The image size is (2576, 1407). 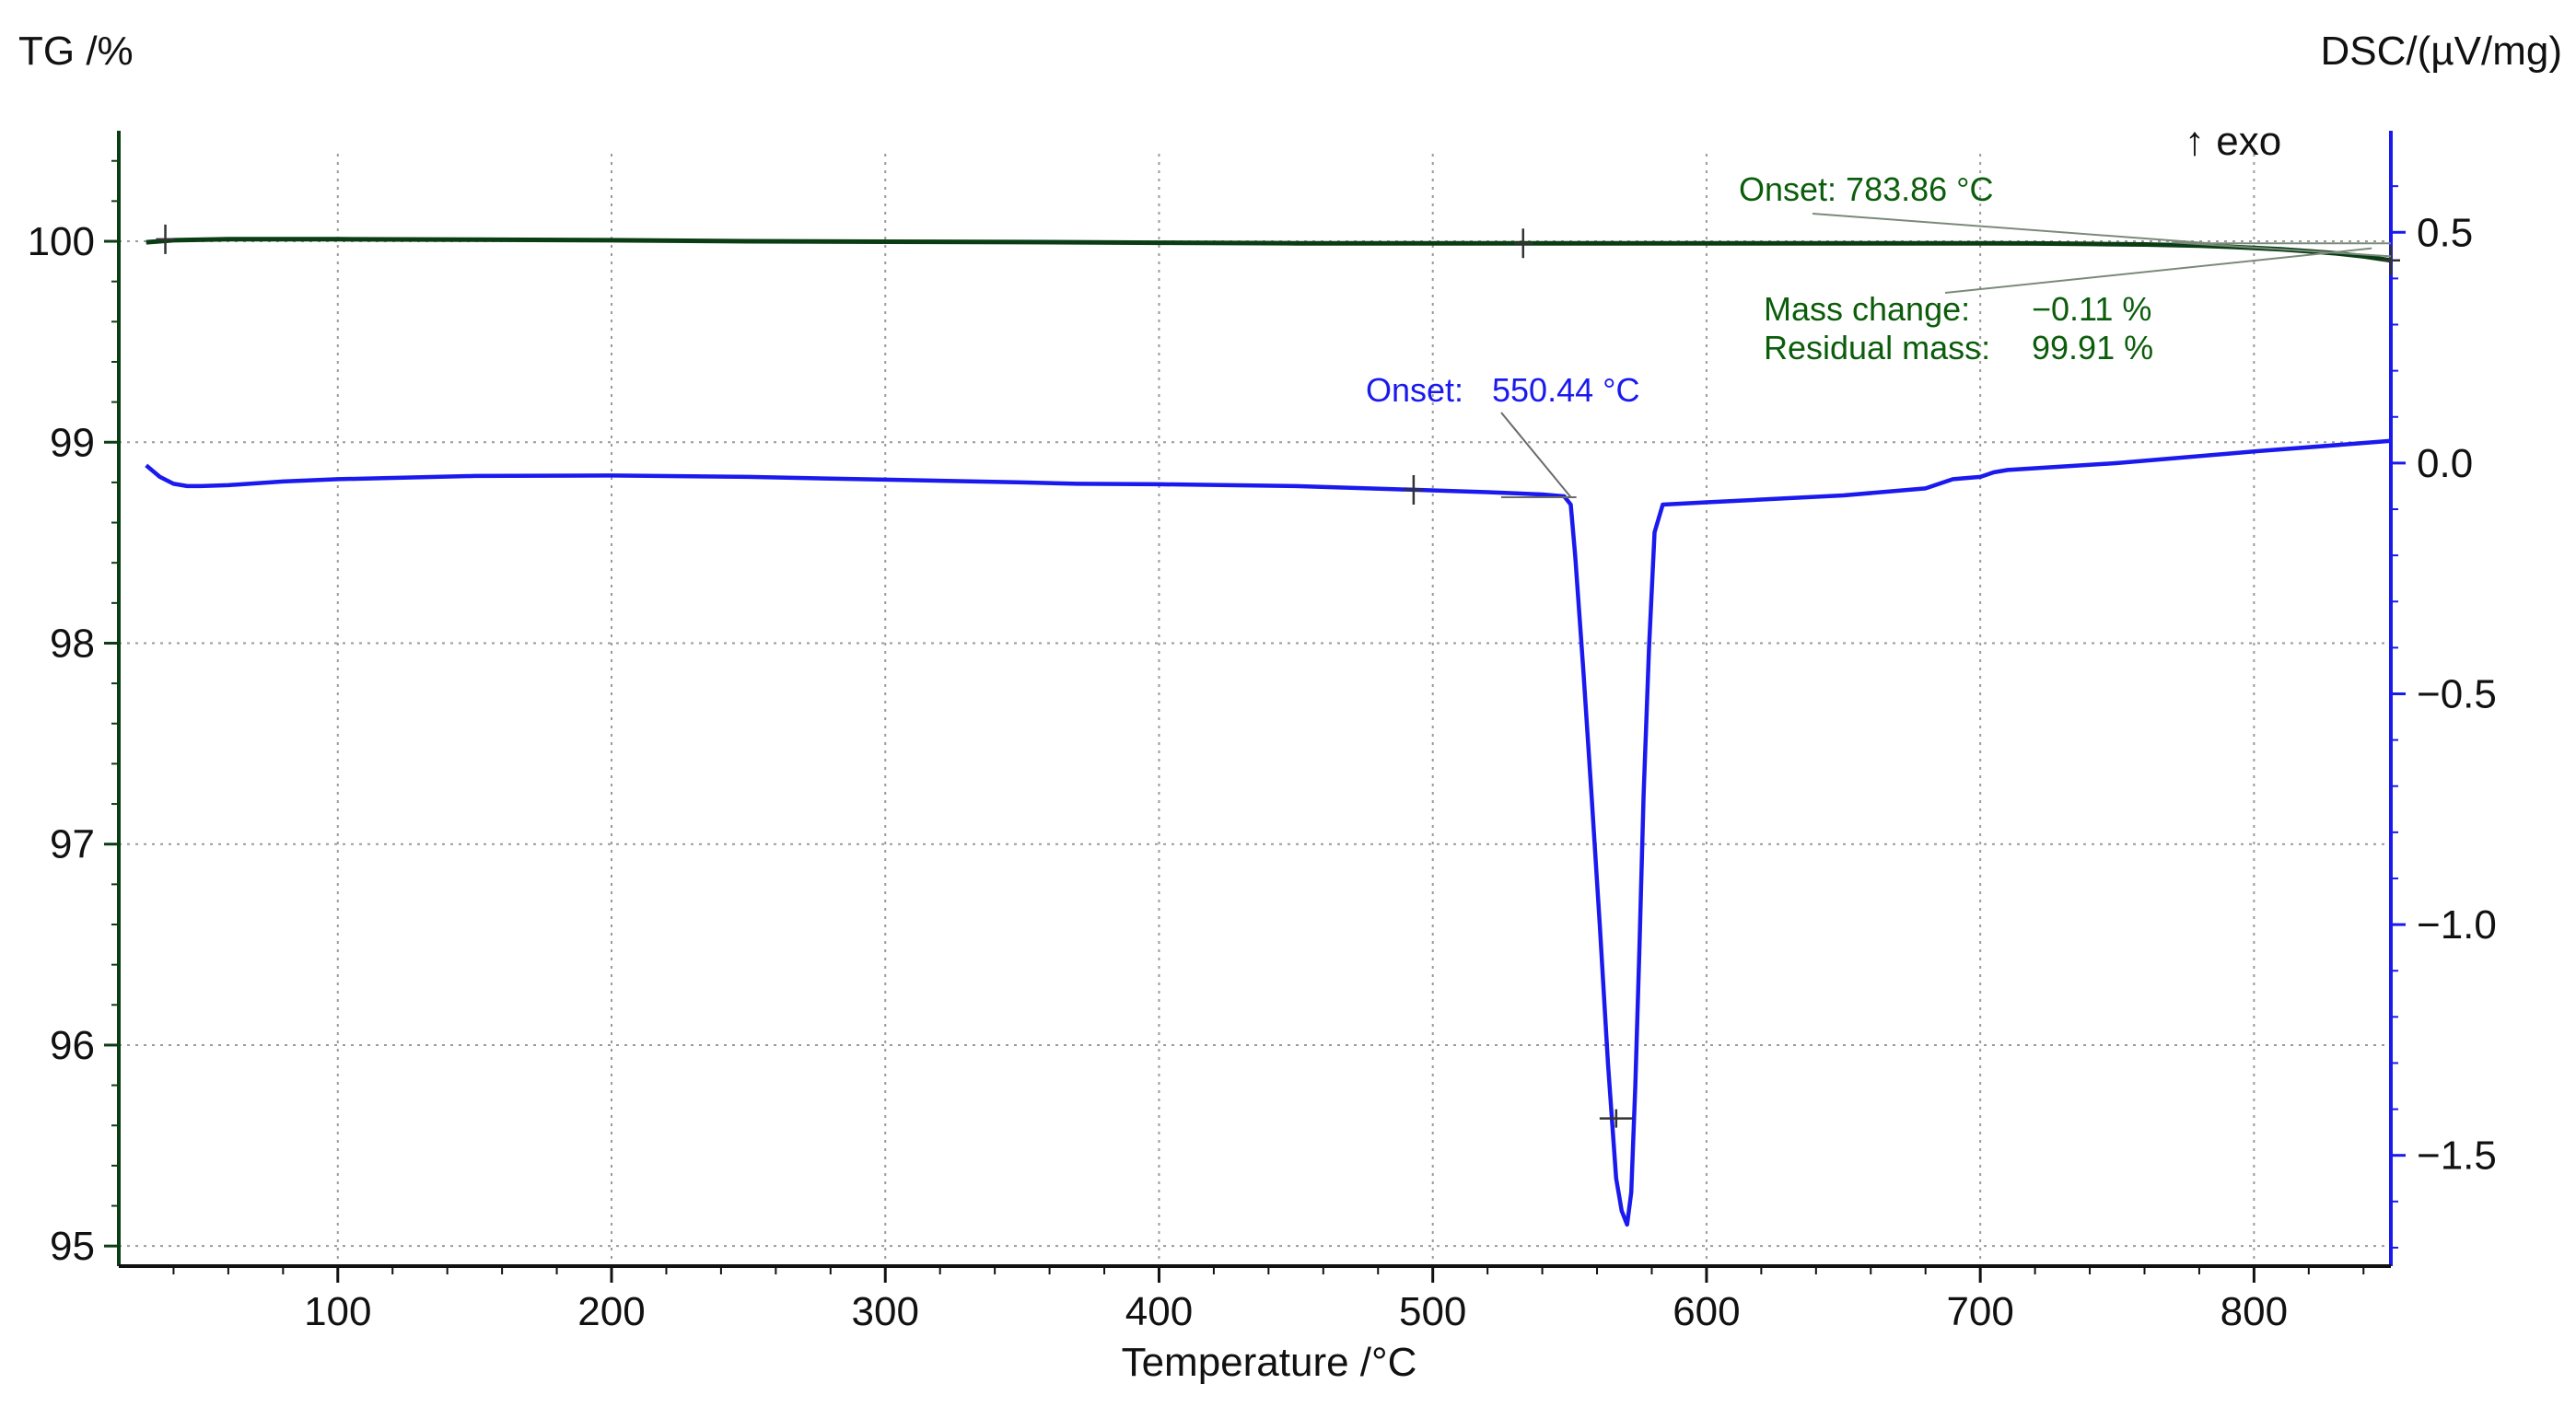 I want to click on tg-tangent-line, so click(x=2282, y=249).